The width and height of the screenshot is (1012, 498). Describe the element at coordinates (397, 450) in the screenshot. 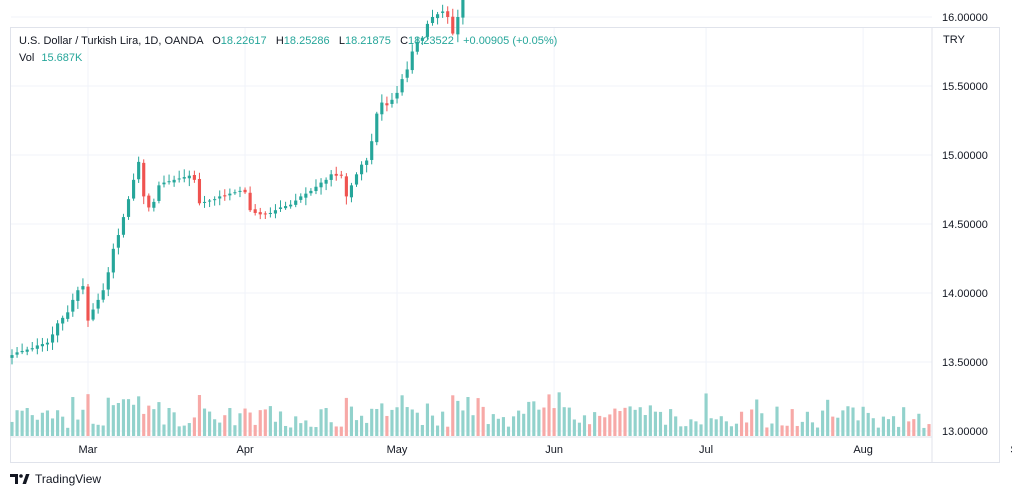

I see `x-tick-label: May` at that location.